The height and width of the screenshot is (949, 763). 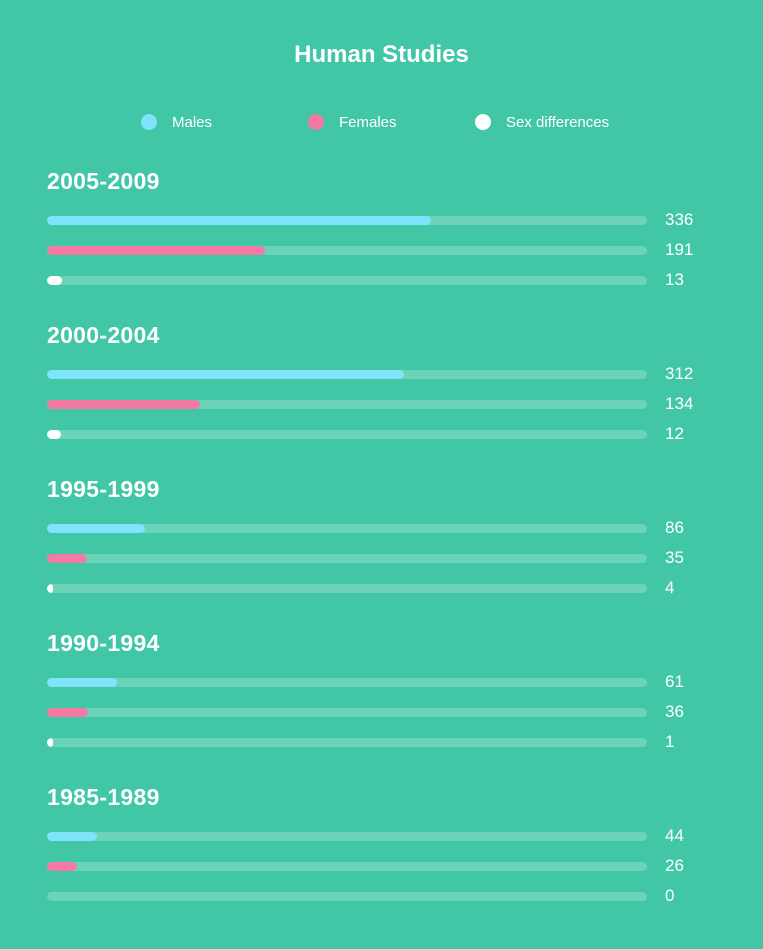 I want to click on legend-item-sex-differences: Sex differences, so click(x=542, y=122).